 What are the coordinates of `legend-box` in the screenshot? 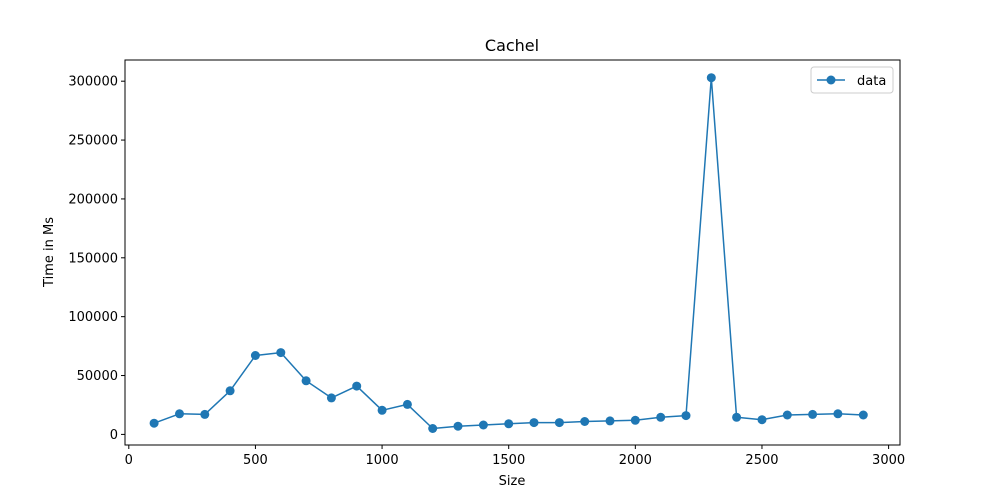 It's located at (852, 80).